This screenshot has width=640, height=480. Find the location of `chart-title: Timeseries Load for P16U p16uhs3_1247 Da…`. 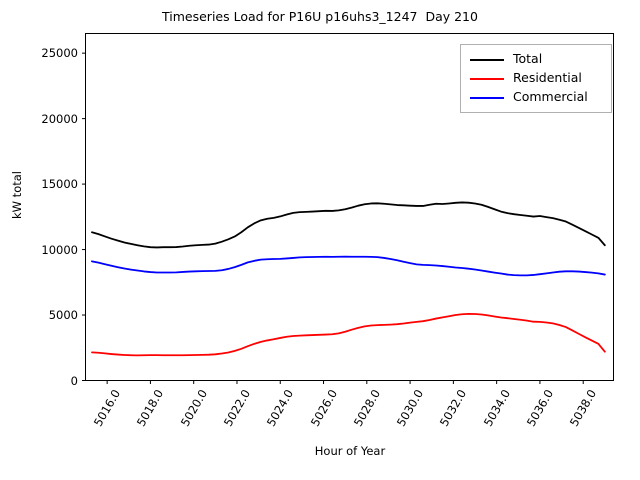

chart-title: Timeseries Load for P16U p16uhs3_1247 Da… is located at coordinates (320, 16).